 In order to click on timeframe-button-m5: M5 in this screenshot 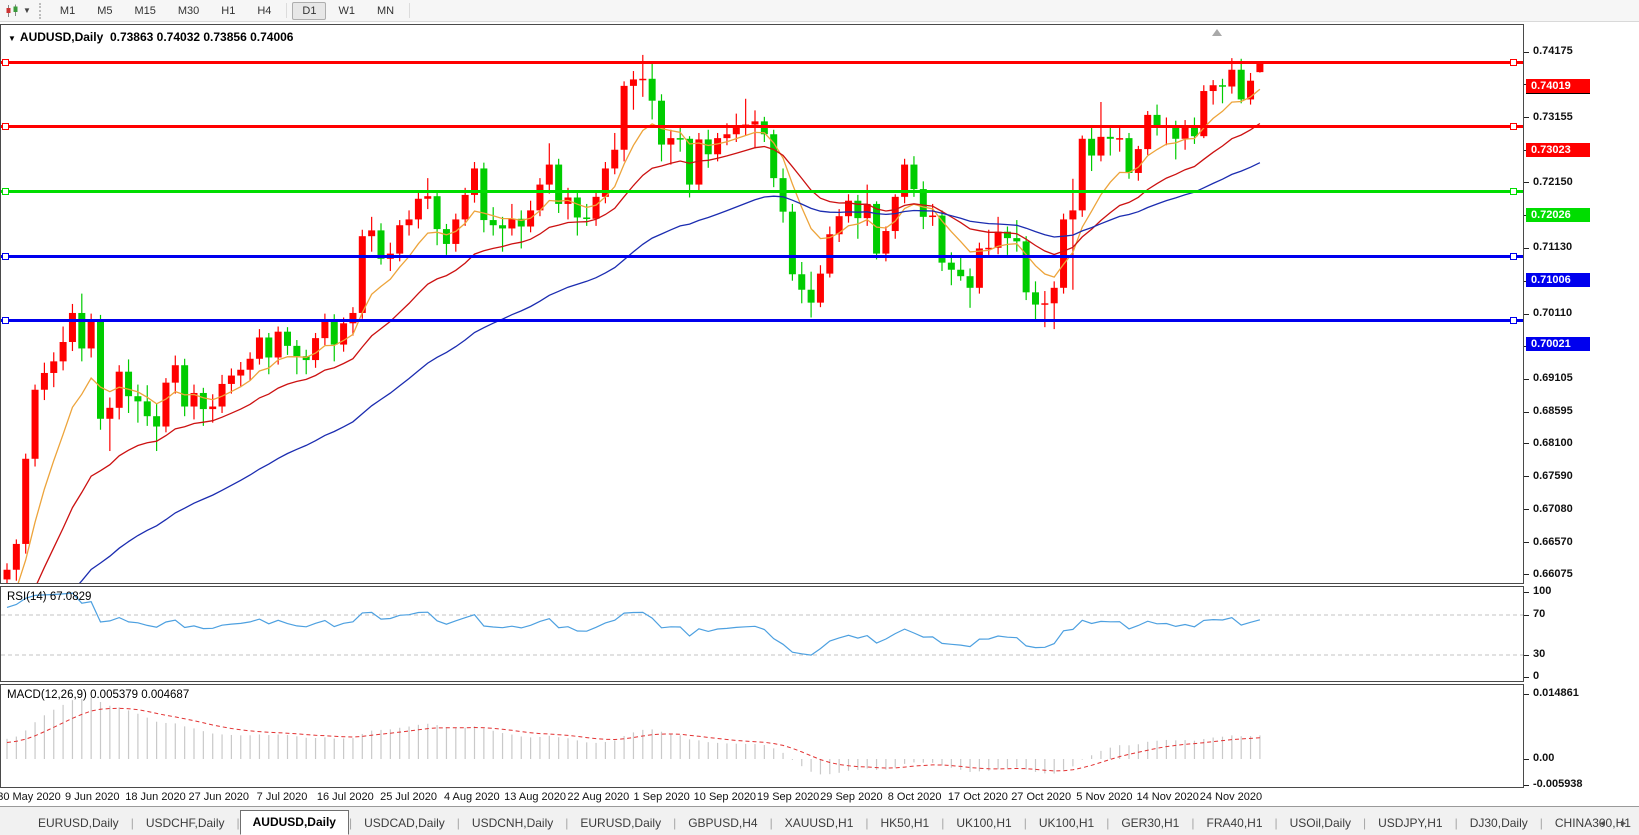, I will do `click(105, 10)`.